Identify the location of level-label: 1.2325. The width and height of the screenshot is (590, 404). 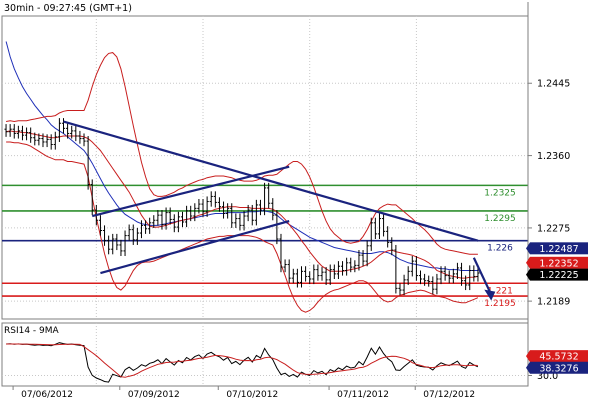
(500, 193).